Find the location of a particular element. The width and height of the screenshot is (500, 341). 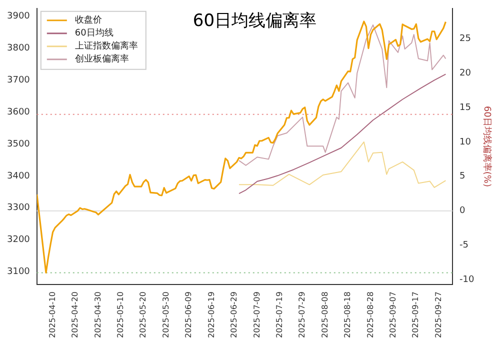

y-tick-label: 3800 is located at coordinates (18, 49).